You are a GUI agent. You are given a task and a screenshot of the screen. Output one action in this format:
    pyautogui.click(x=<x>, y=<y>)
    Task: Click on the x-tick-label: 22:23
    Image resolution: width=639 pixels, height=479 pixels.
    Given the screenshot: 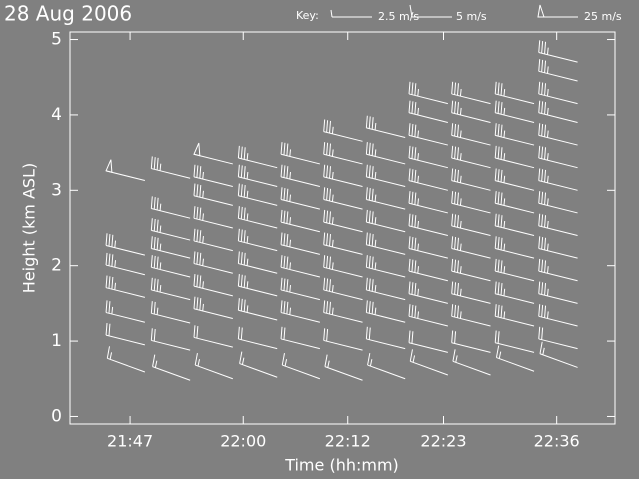 What is the action you would take?
    pyautogui.click(x=443, y=441)
    